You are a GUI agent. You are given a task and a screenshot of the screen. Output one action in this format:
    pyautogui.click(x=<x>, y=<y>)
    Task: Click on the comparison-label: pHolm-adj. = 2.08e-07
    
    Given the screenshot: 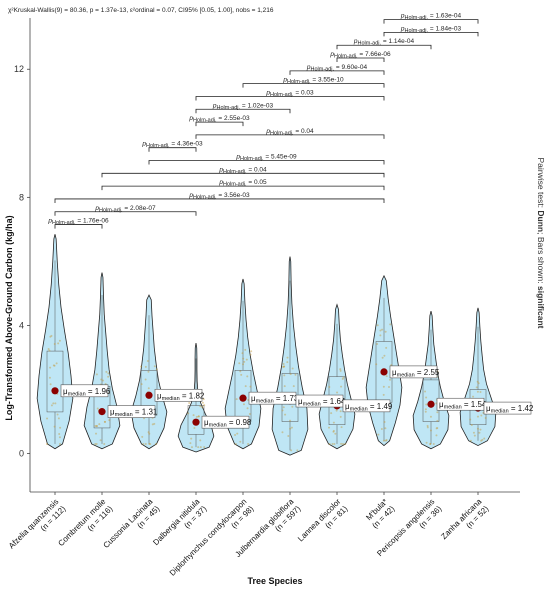 What is the action you would take?
    pyautogui.click(x=125, y=209)
    